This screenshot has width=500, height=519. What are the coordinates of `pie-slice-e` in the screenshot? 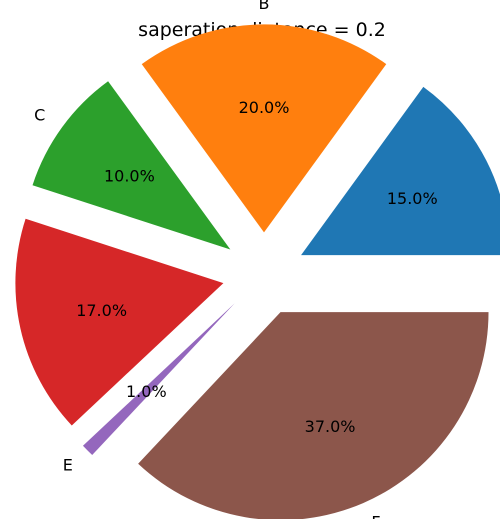 It's located at (158, 379).